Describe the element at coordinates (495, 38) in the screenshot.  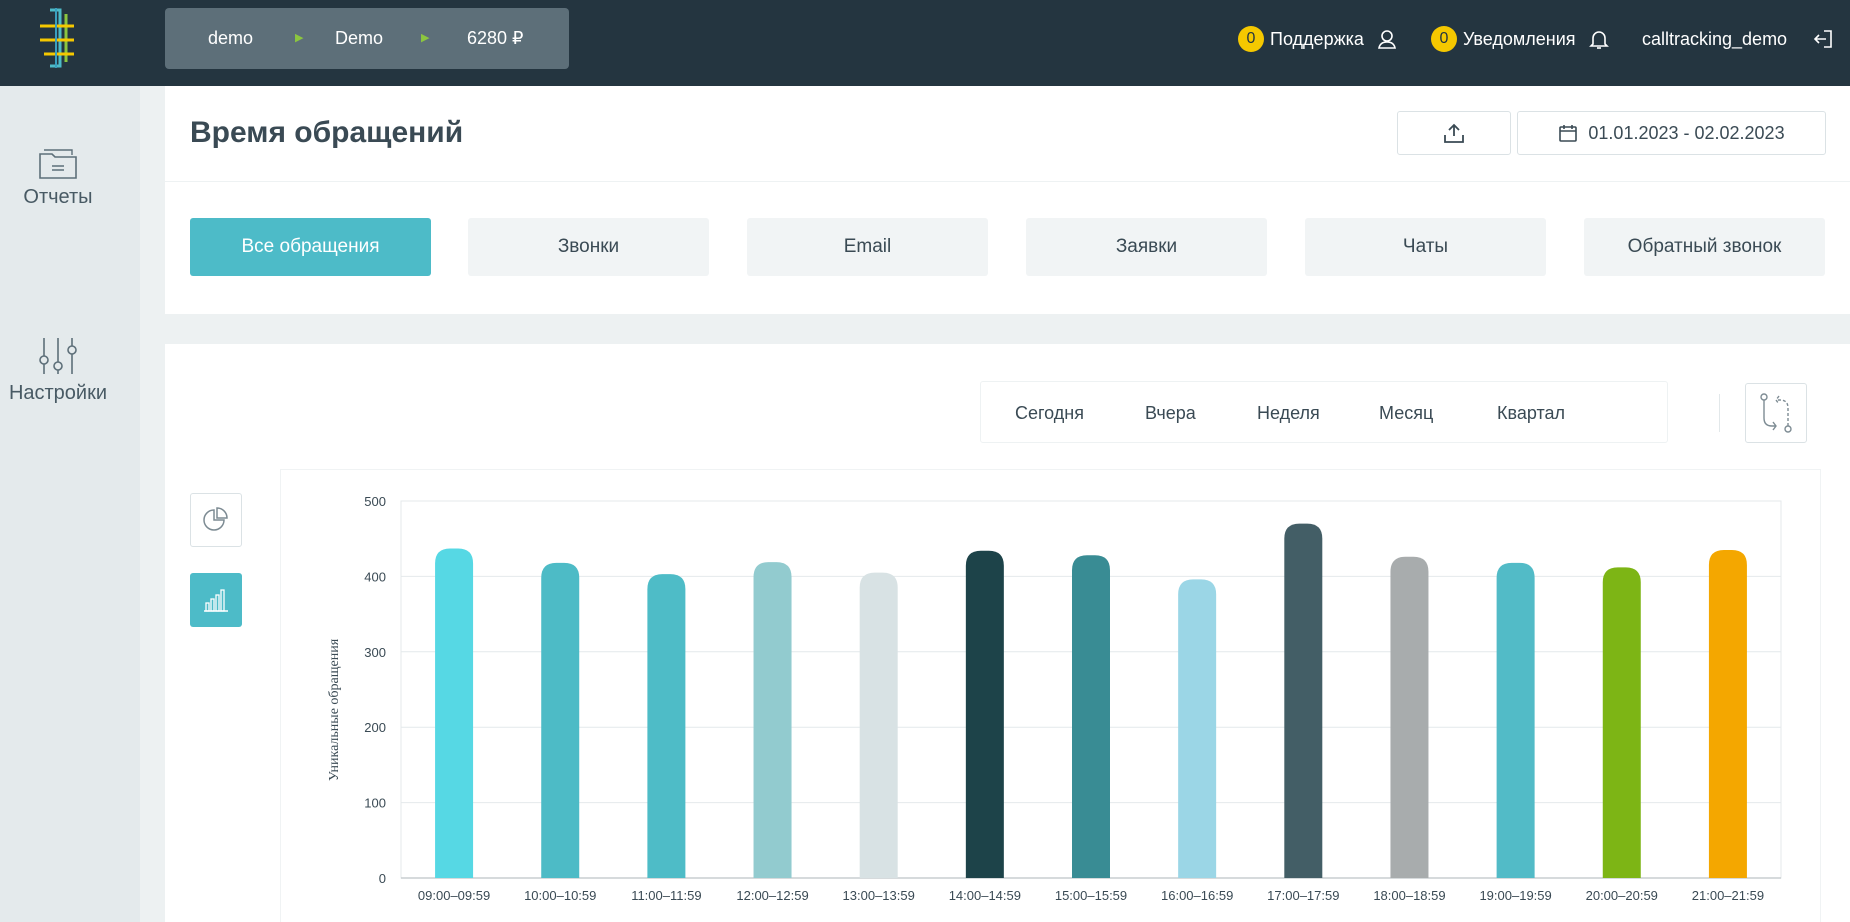
I see `balance: 6280 ₽` at that location.